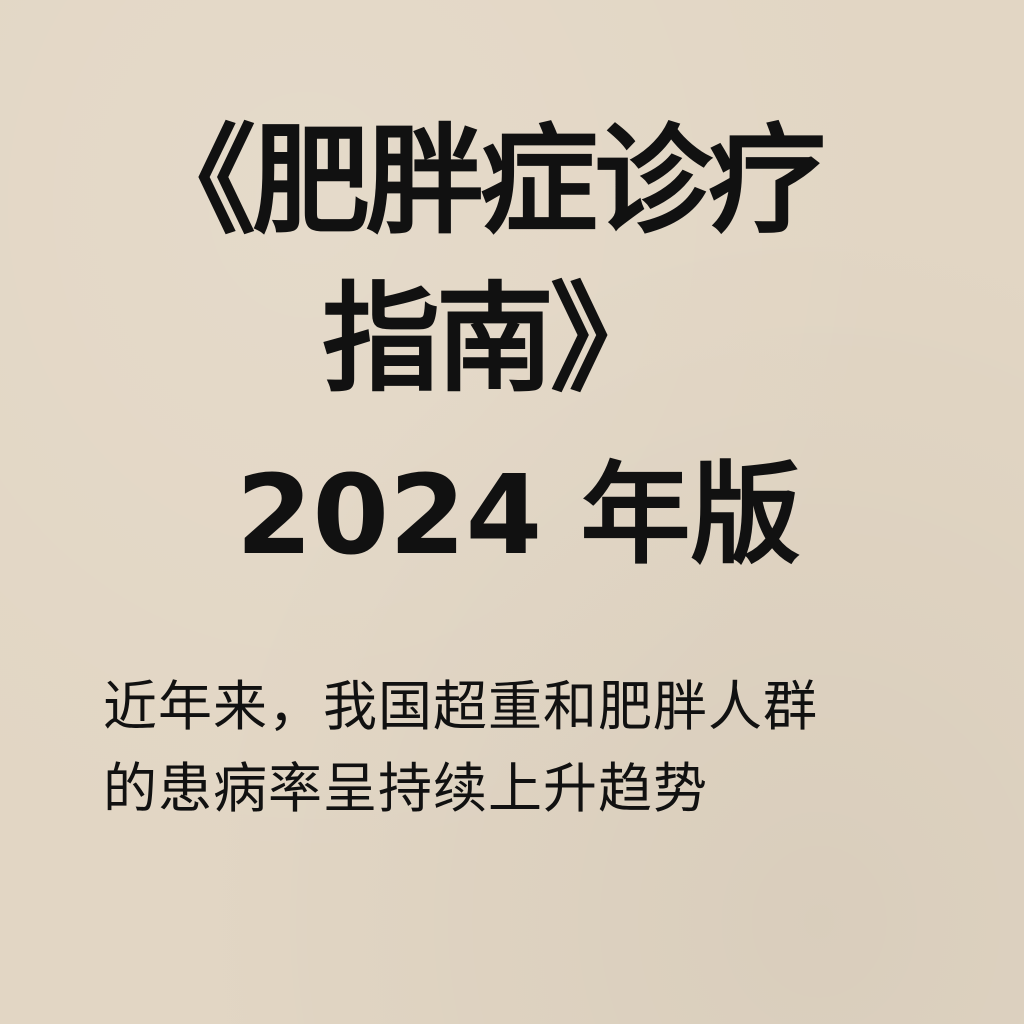 Image resolution: width=1024 pixels, height=1024 pixels. Describe the element at coordinates (518, 515) in the screenshot. I see `edition-label: 2024 年版` at that location.